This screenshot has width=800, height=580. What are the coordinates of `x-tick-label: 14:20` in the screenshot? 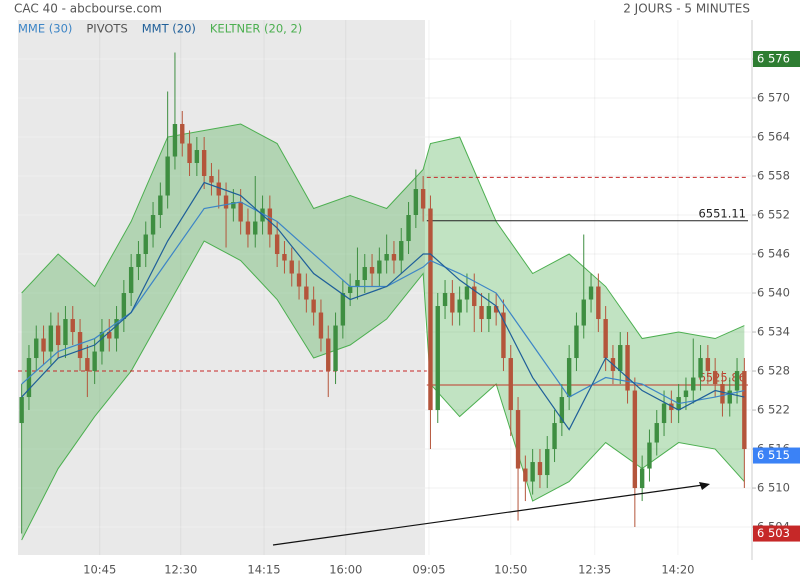 It's located at (677, 570).